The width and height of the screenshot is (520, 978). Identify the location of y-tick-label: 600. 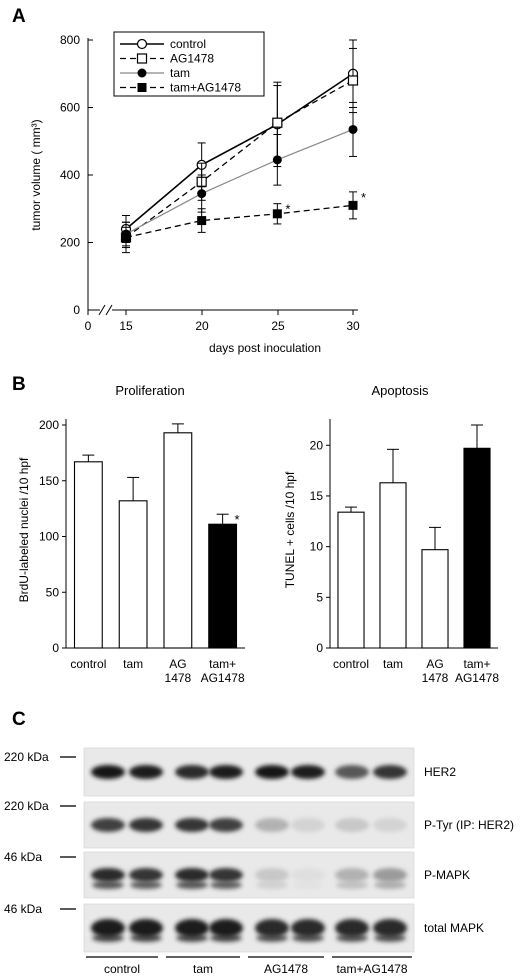
(70, 108).